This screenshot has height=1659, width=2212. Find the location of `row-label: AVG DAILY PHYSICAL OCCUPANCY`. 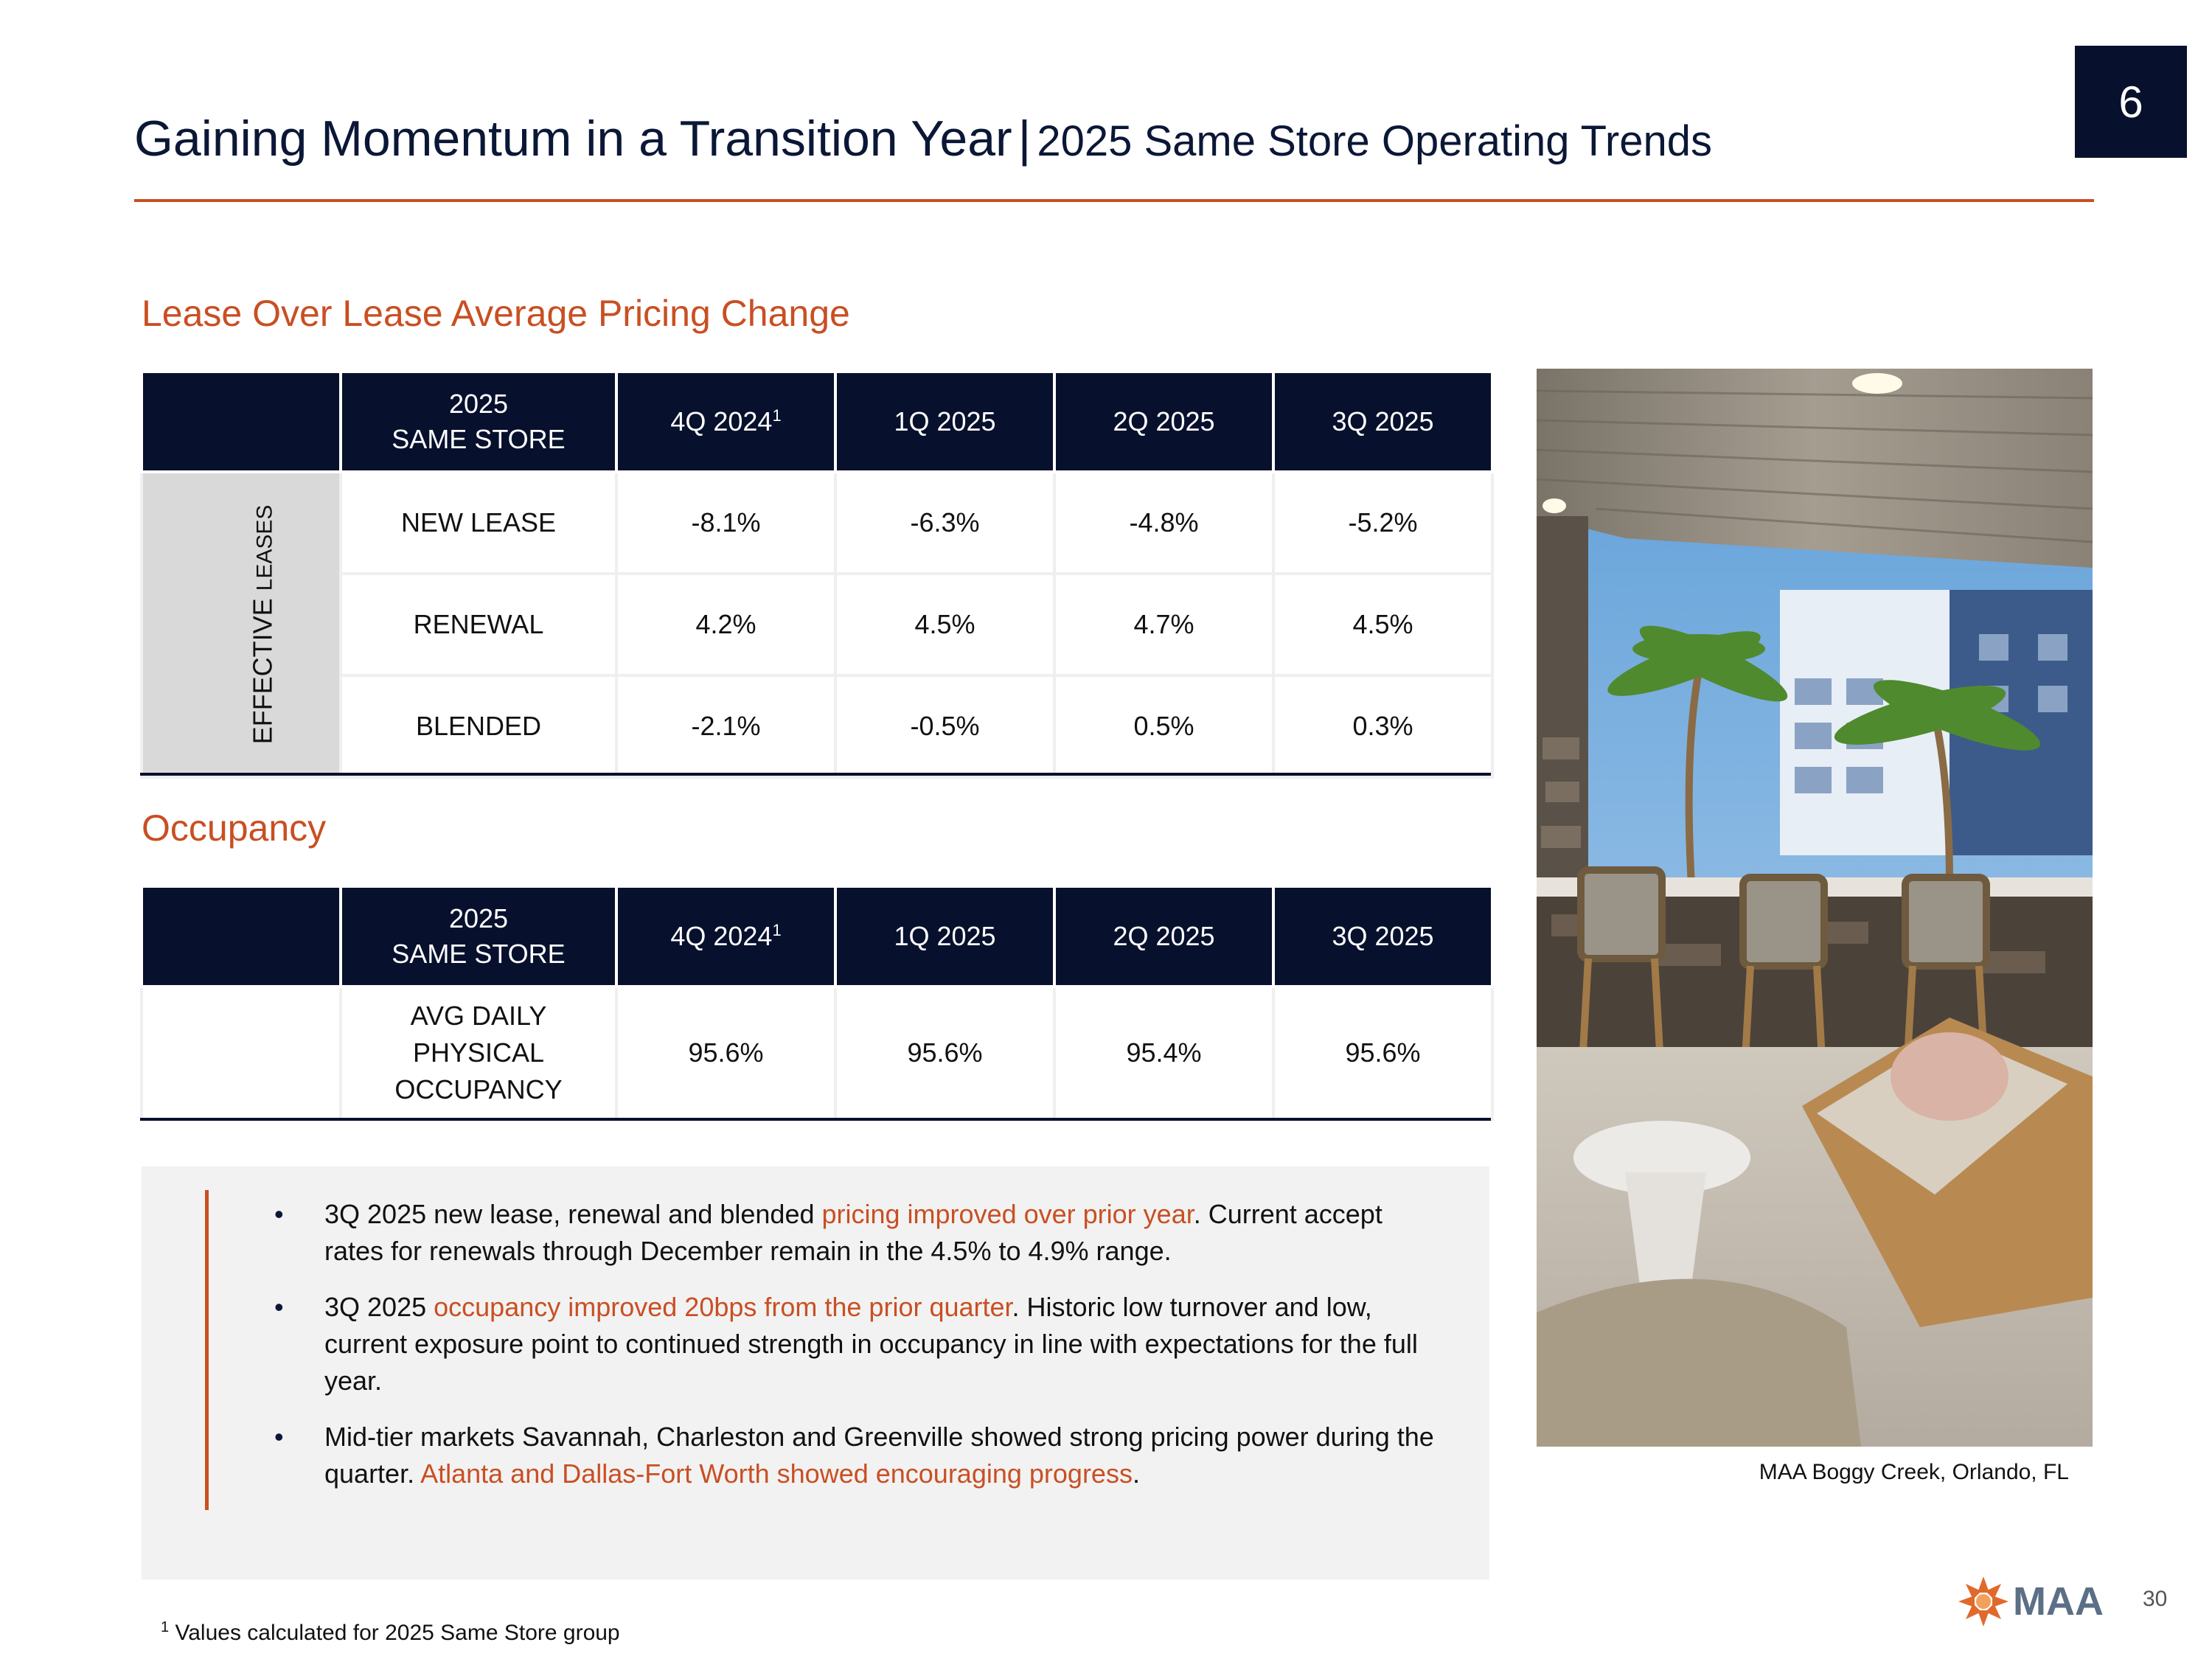

row-label: AVG DAILY PHYSICAL OCCUPANCY is located at coordinates (478, 1053).